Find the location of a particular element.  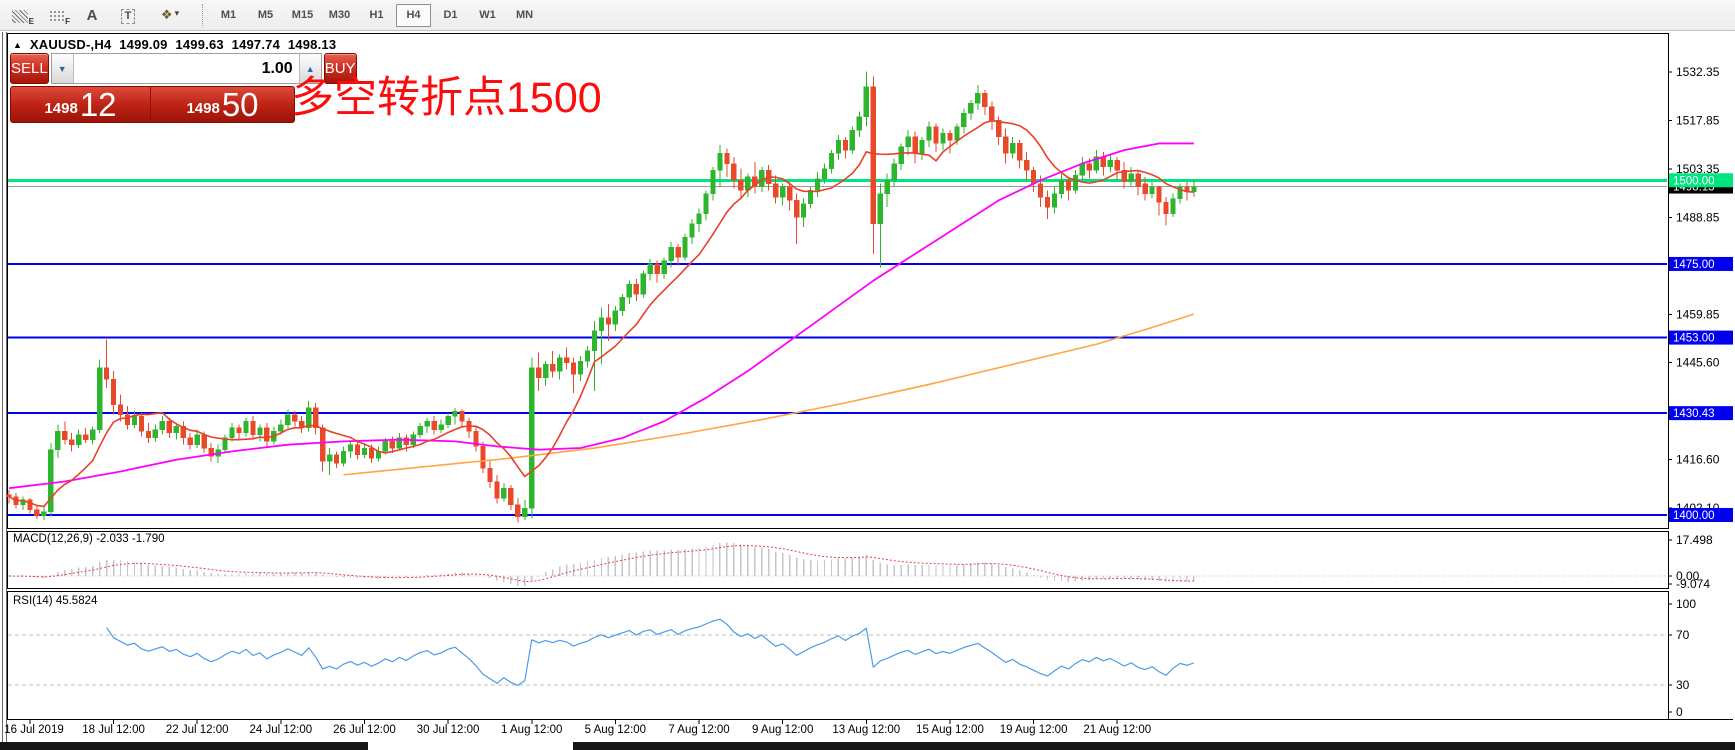

timeframe-h1-button: H1 is located at coordinates (376, 15).